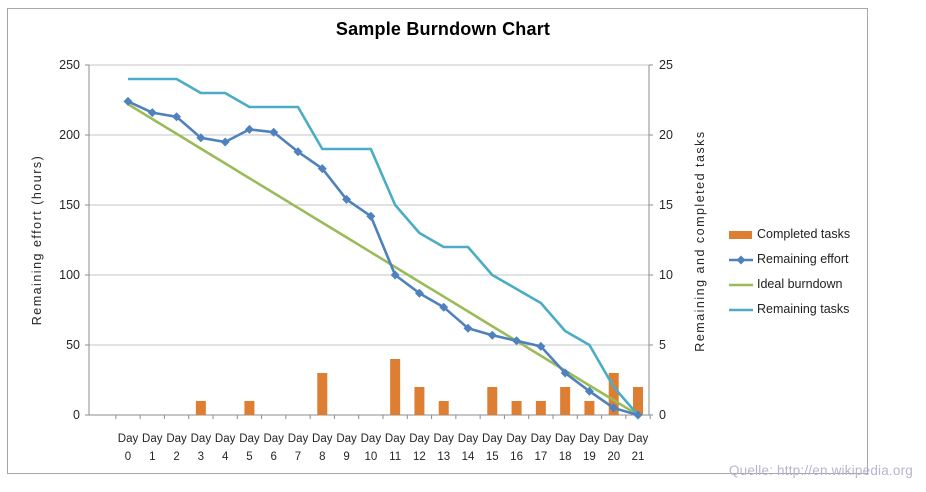 The height and width of the screenshot is (492, 926). I want to click on legend-entry-remaining-effort: Remaining effort, so click(789, 258).